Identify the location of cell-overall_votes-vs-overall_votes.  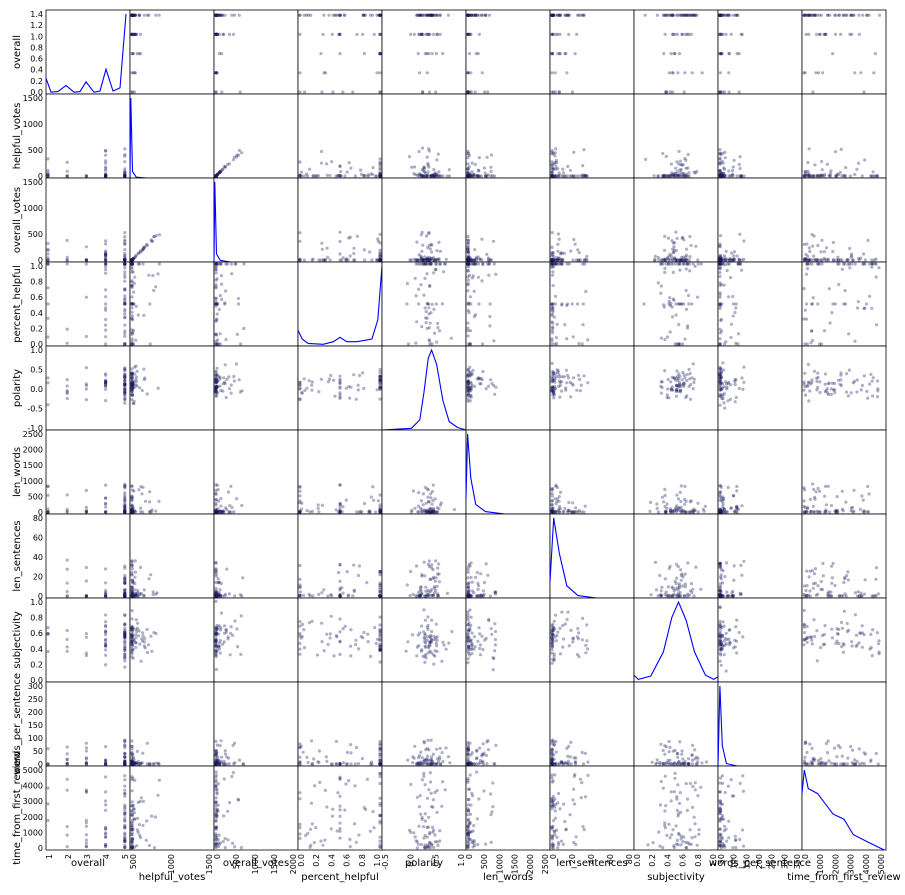
(256, 220).